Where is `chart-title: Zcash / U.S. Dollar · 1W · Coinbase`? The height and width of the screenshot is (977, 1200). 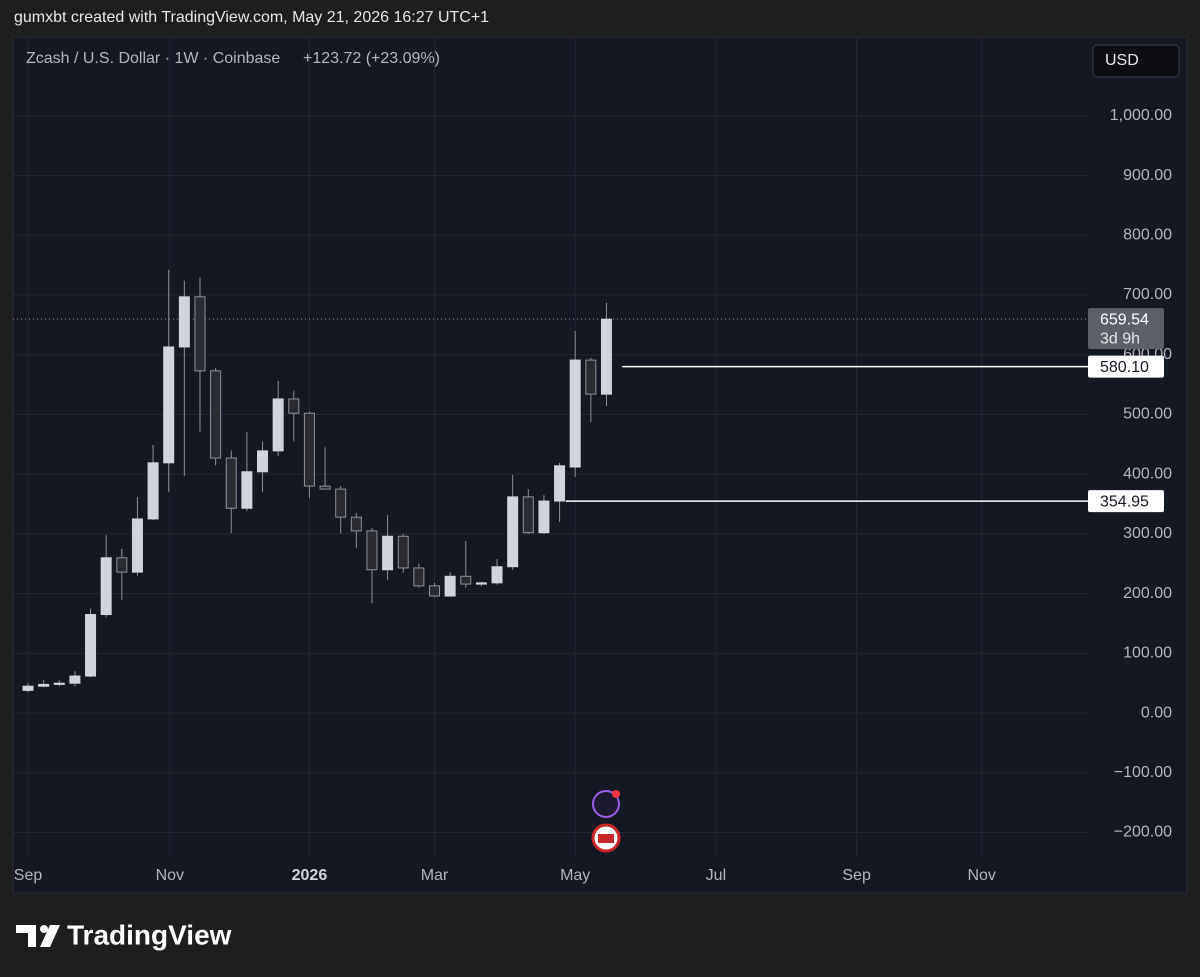 chart-title: Zcash / U.S. Dollar · 1W · Coinbase is located at coordinates (153, 58).